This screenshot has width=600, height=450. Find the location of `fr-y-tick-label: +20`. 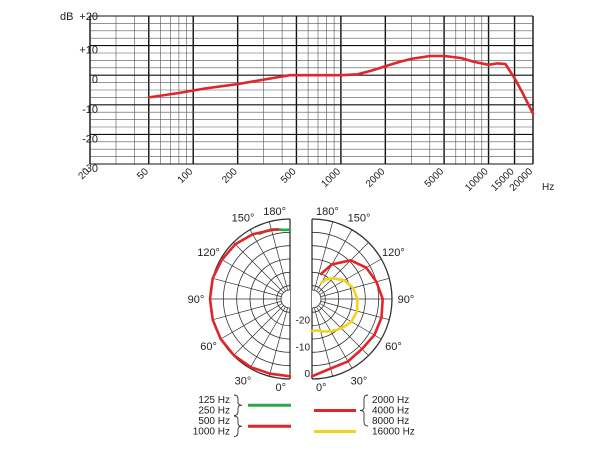

fr-y-tick-label: +20 is located at coordinates (88, 17).